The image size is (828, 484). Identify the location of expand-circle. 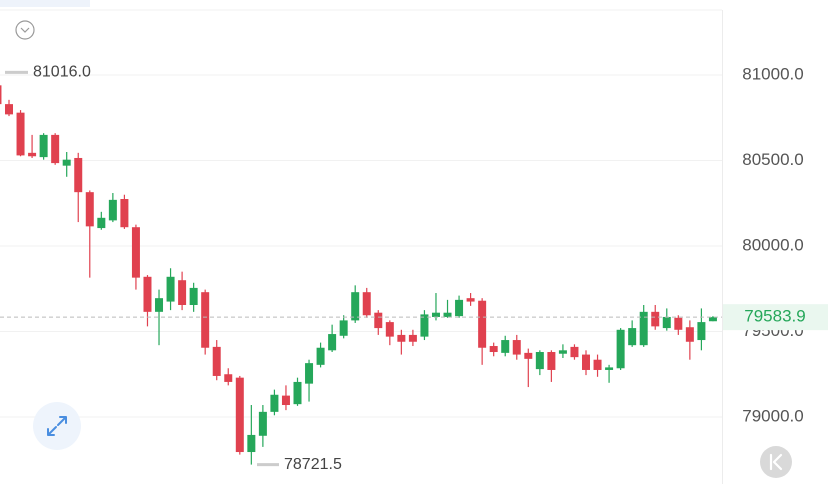
(57, 426).